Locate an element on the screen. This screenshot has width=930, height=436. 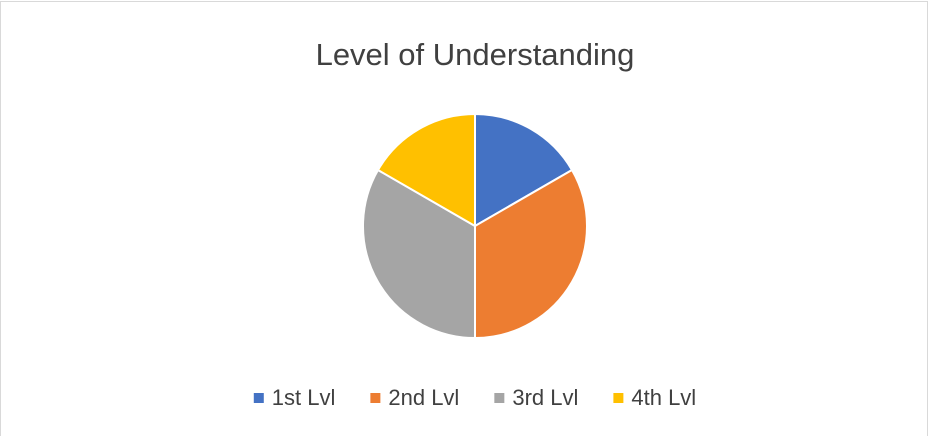
chart-title: Level of Understanding is located at coordinates (475, 54).